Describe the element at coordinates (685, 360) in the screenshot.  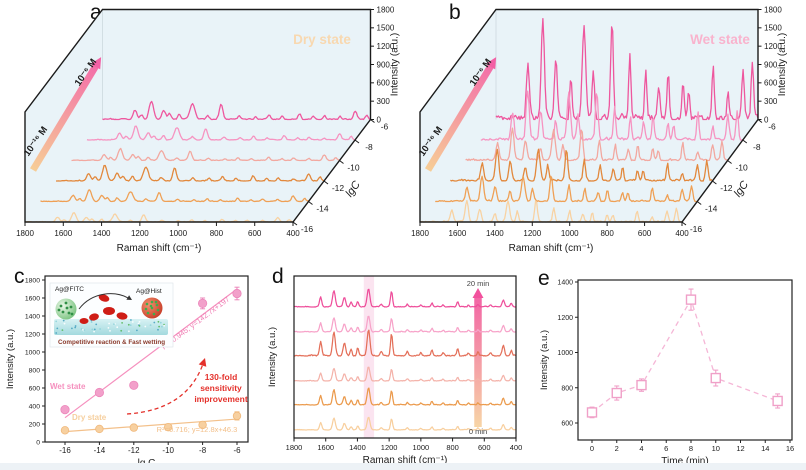
I see `plot-frame` at that location.